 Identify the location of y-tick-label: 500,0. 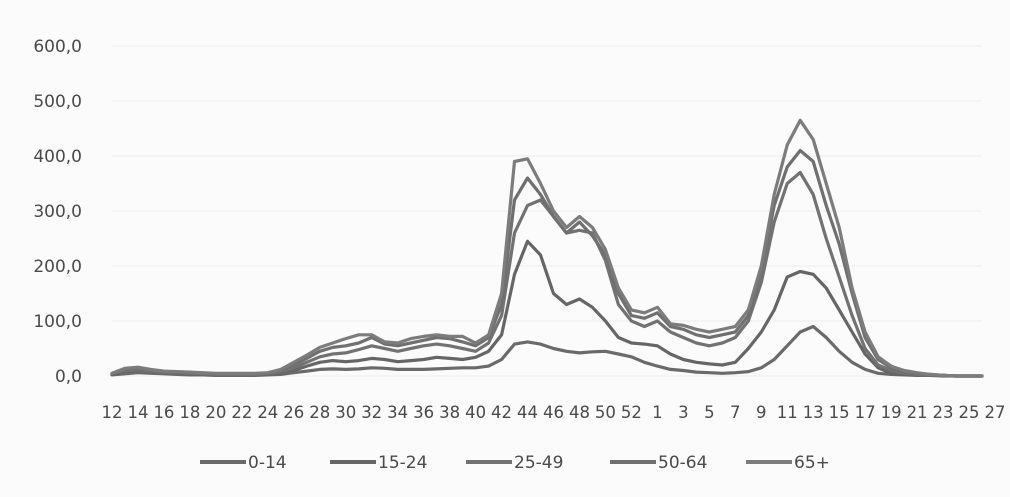
(57, 102).